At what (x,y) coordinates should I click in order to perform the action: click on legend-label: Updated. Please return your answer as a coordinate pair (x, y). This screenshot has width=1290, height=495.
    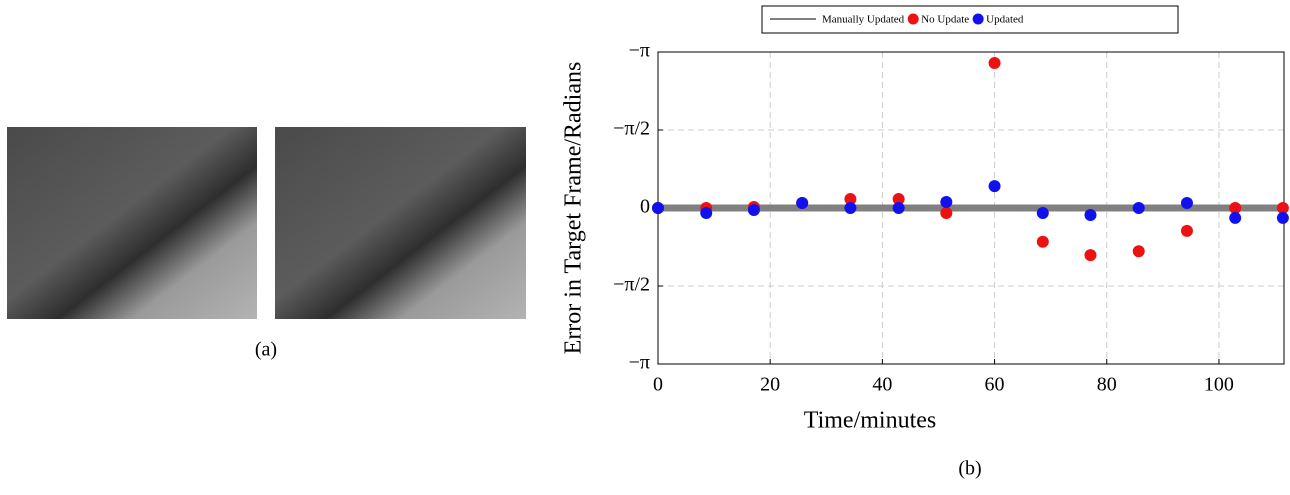
    Looking at the image, I should click on (1005, 20).